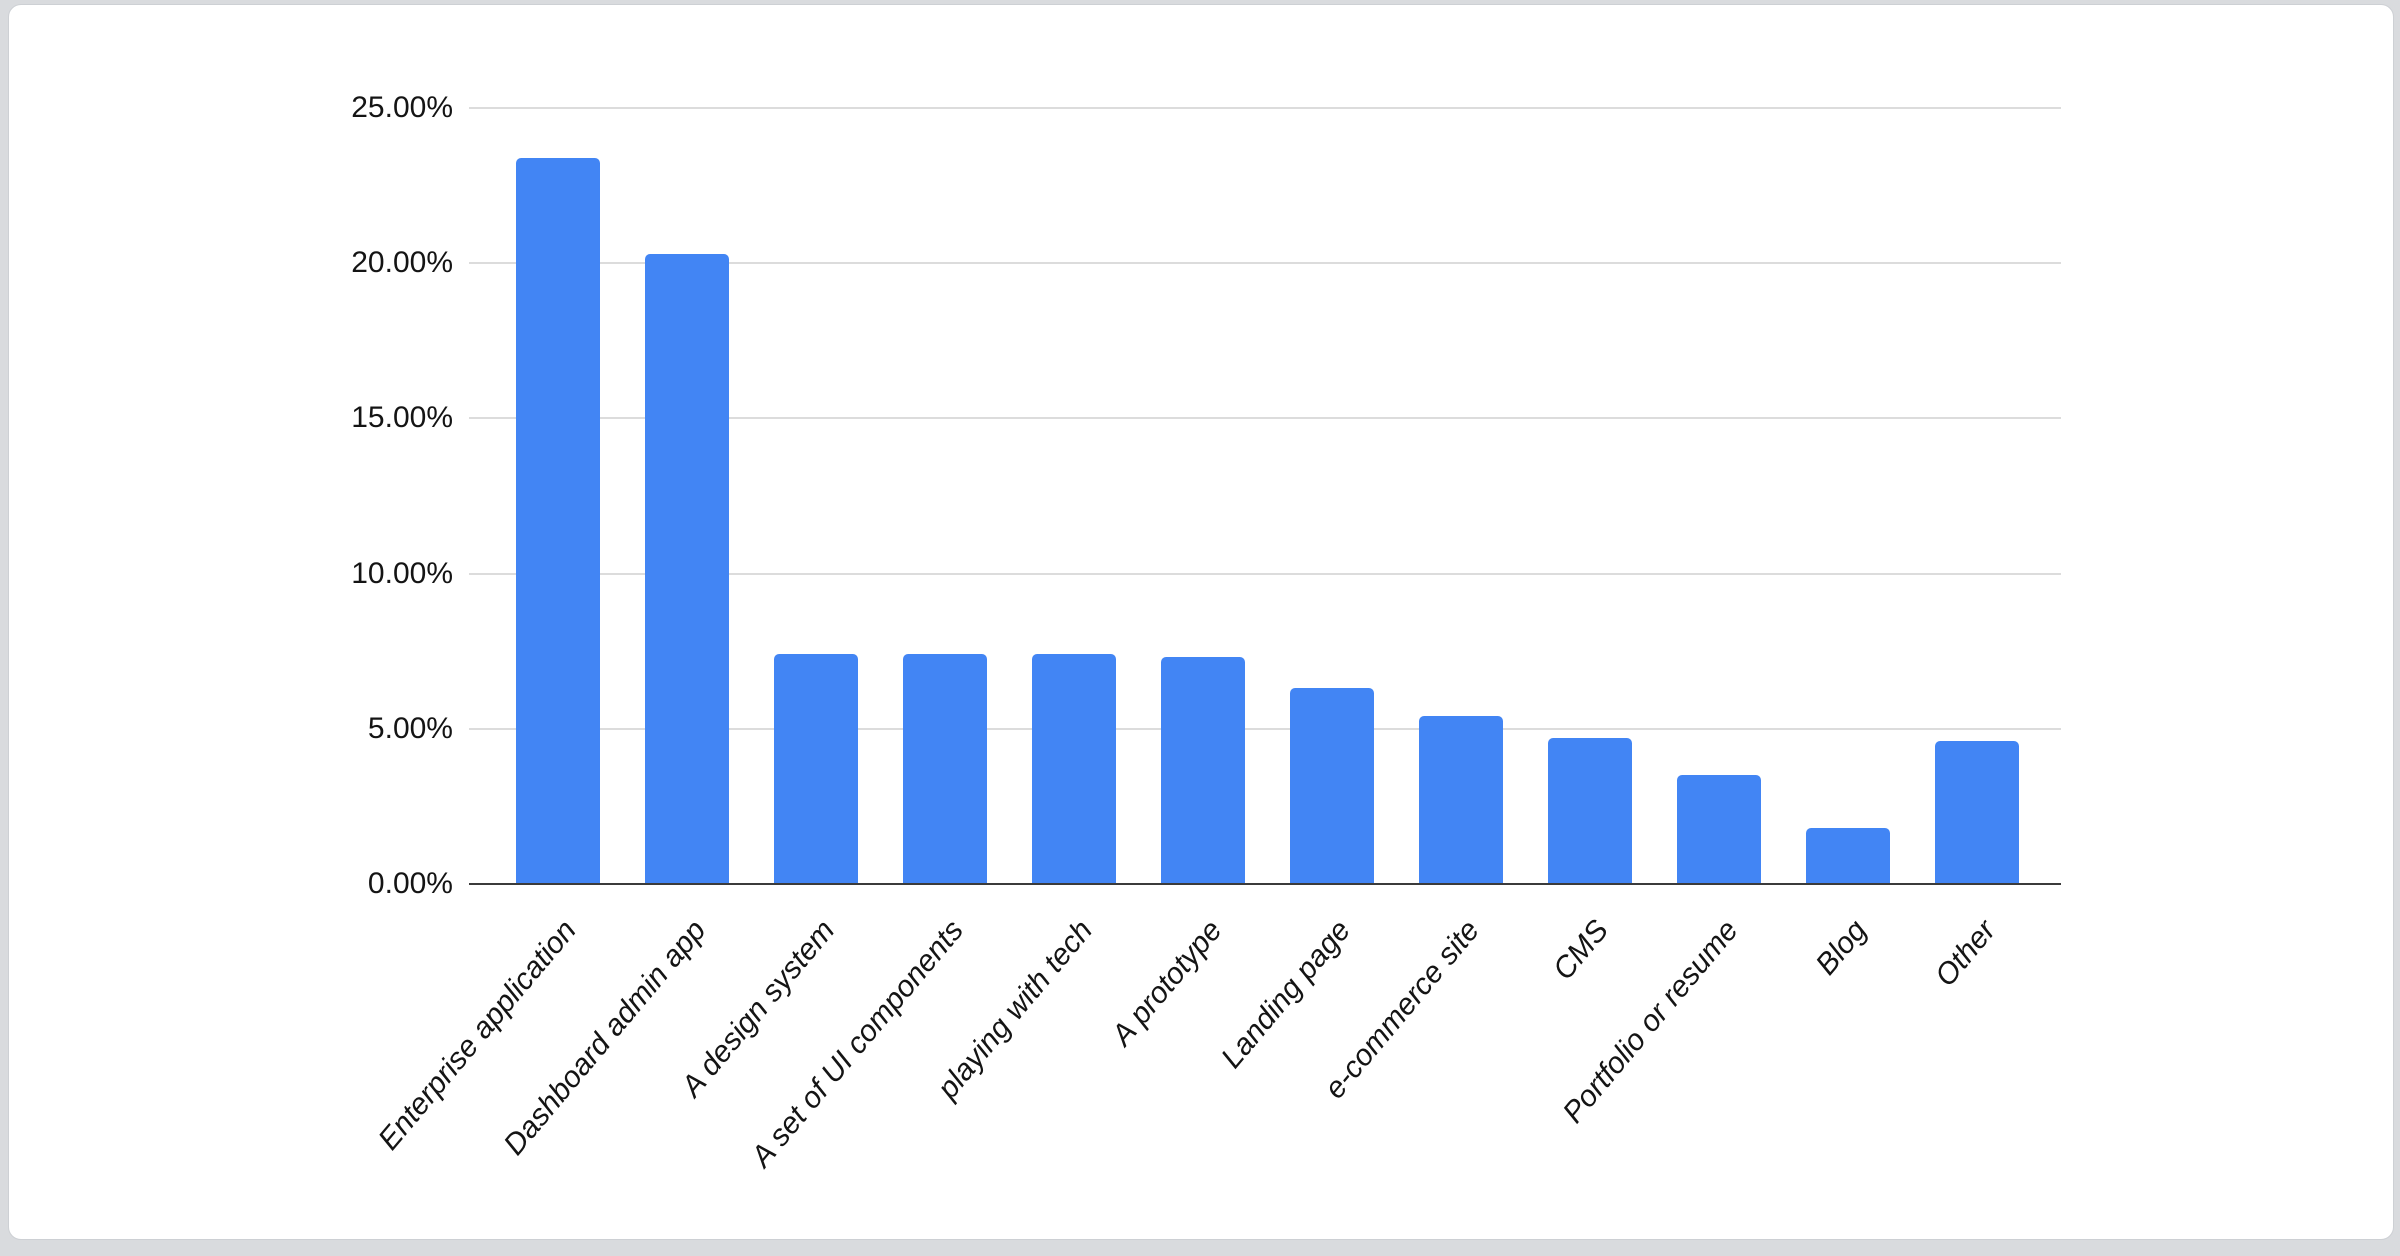 The width and height of the screenshot is (2400, 1256). Describe the element at coordinates (1265, 263) in the screenshot. I see `gridline-20pct` at that location.